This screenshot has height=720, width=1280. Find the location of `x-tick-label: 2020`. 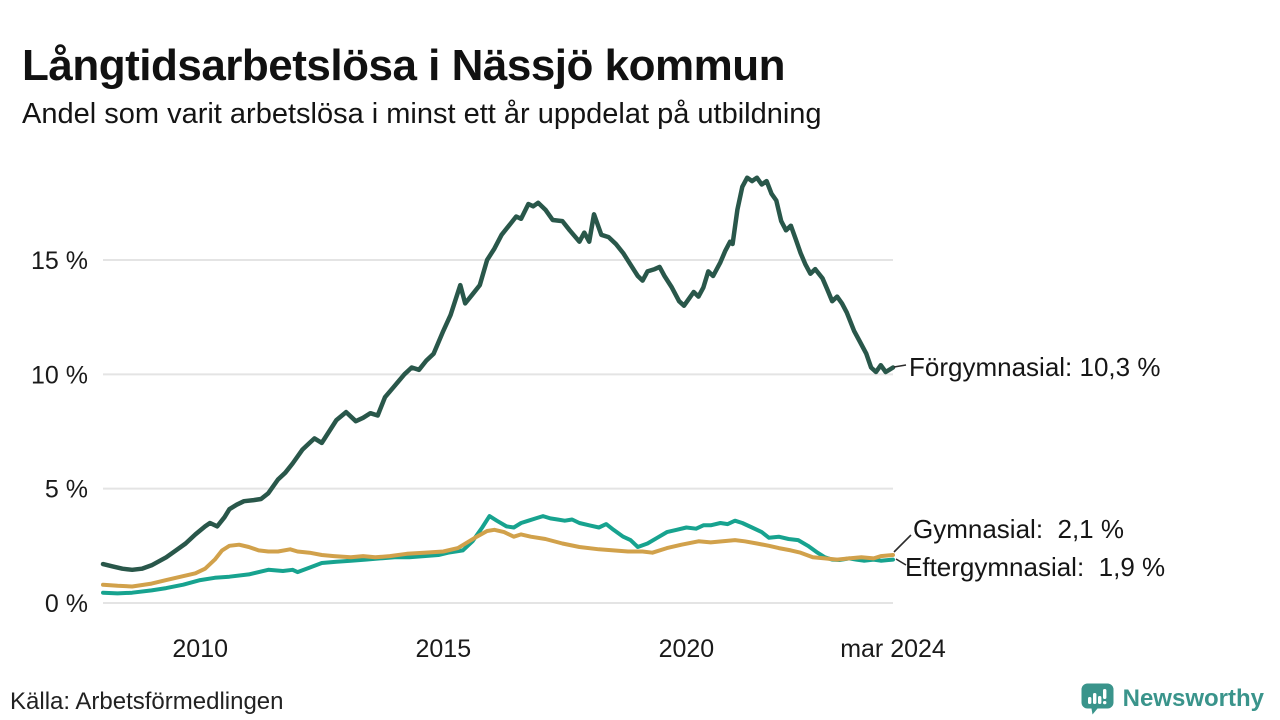

x-tick-label: 2020 is located at coordinates (687, 649).